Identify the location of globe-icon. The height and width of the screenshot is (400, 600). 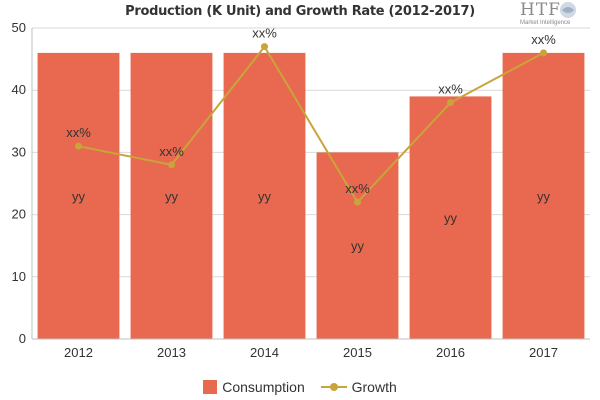
(568, 10).